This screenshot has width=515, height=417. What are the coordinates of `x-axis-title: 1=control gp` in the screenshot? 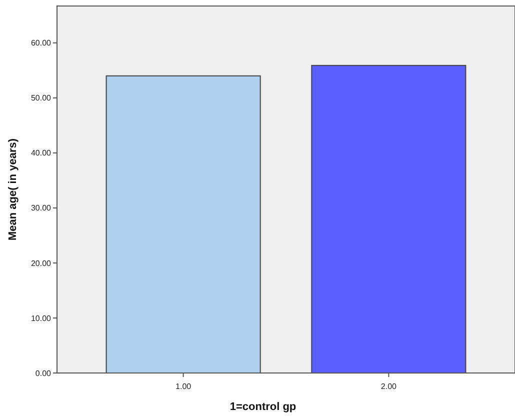 It's located at (263, 407).